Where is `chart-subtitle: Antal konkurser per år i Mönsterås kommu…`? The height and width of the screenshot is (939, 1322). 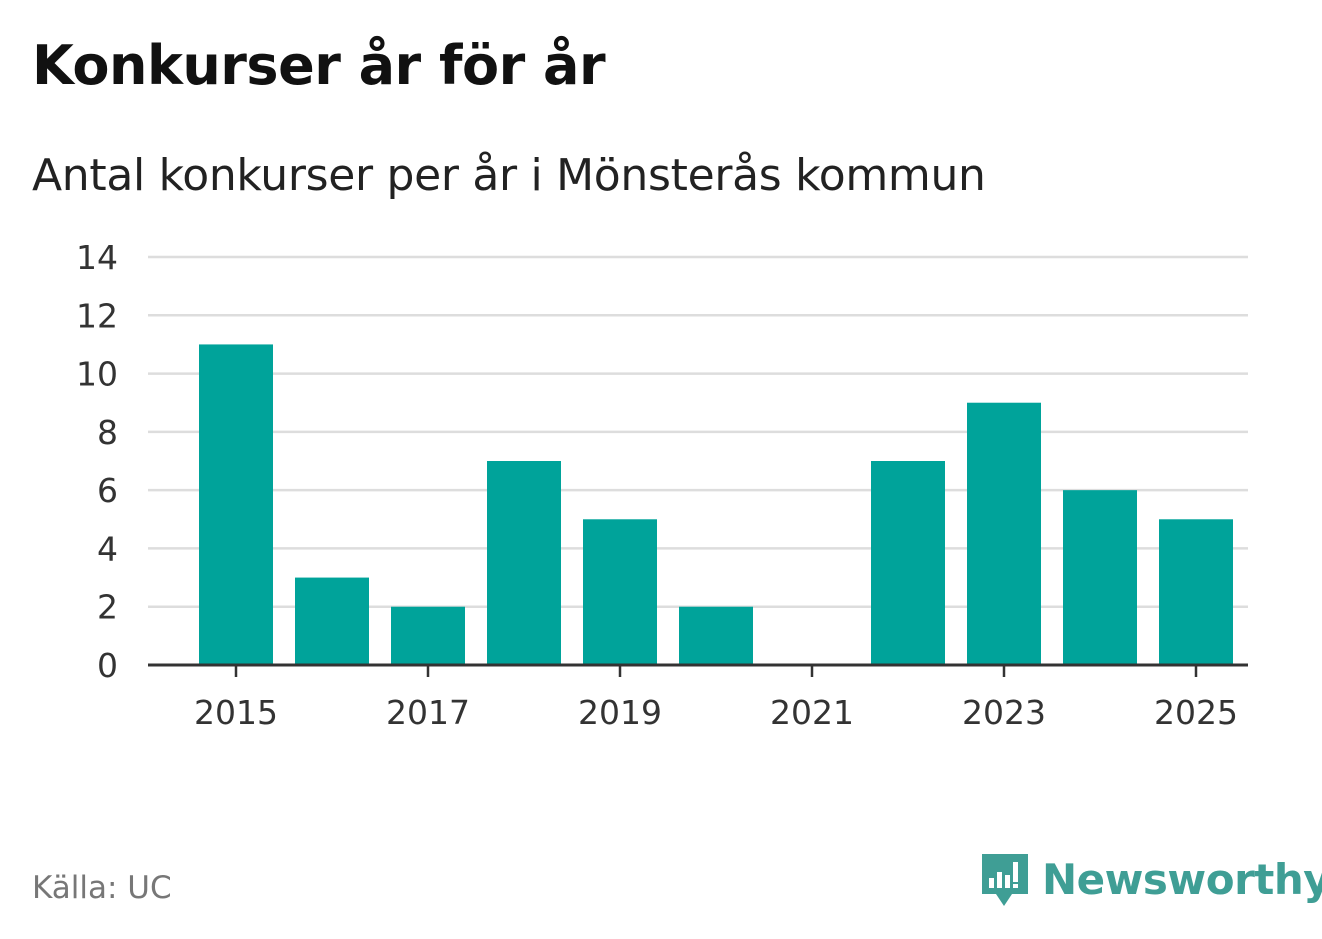
chart-subtitle: Antal konkurser per år i Mönsterås kommu… is located at coordinates (509, 175).